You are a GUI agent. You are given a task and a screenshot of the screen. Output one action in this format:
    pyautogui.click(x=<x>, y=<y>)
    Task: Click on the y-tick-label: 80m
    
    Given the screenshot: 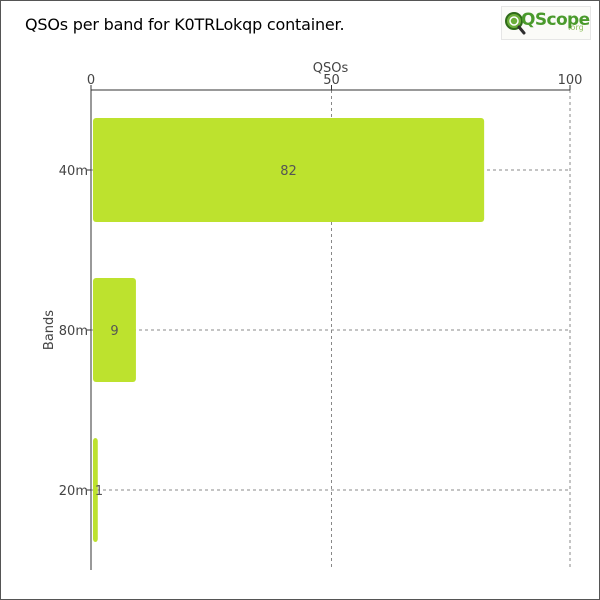 What is the action you would take?
    pyautogui.click(x=73, y=331)
    